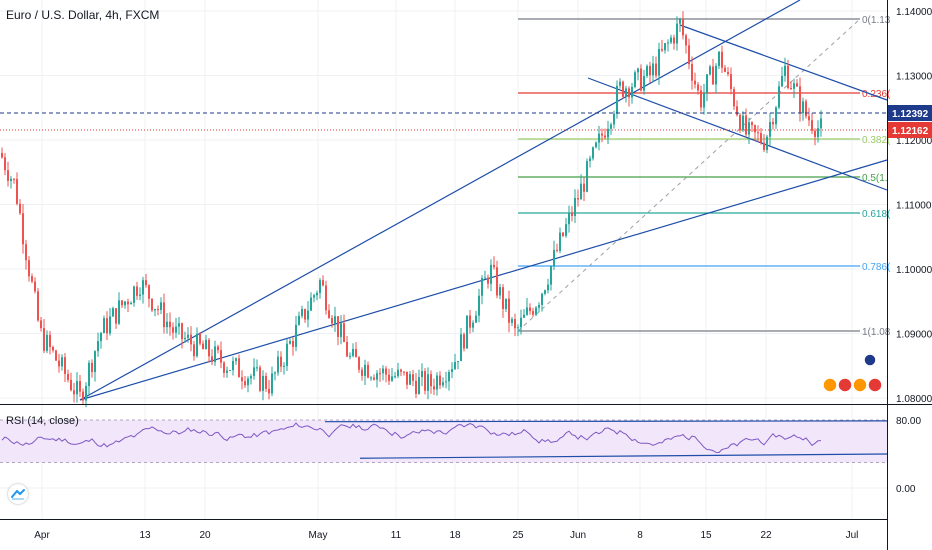 The height and width of the screenshot is (550, 932). I want to click on trend-line, so click(783, 62).